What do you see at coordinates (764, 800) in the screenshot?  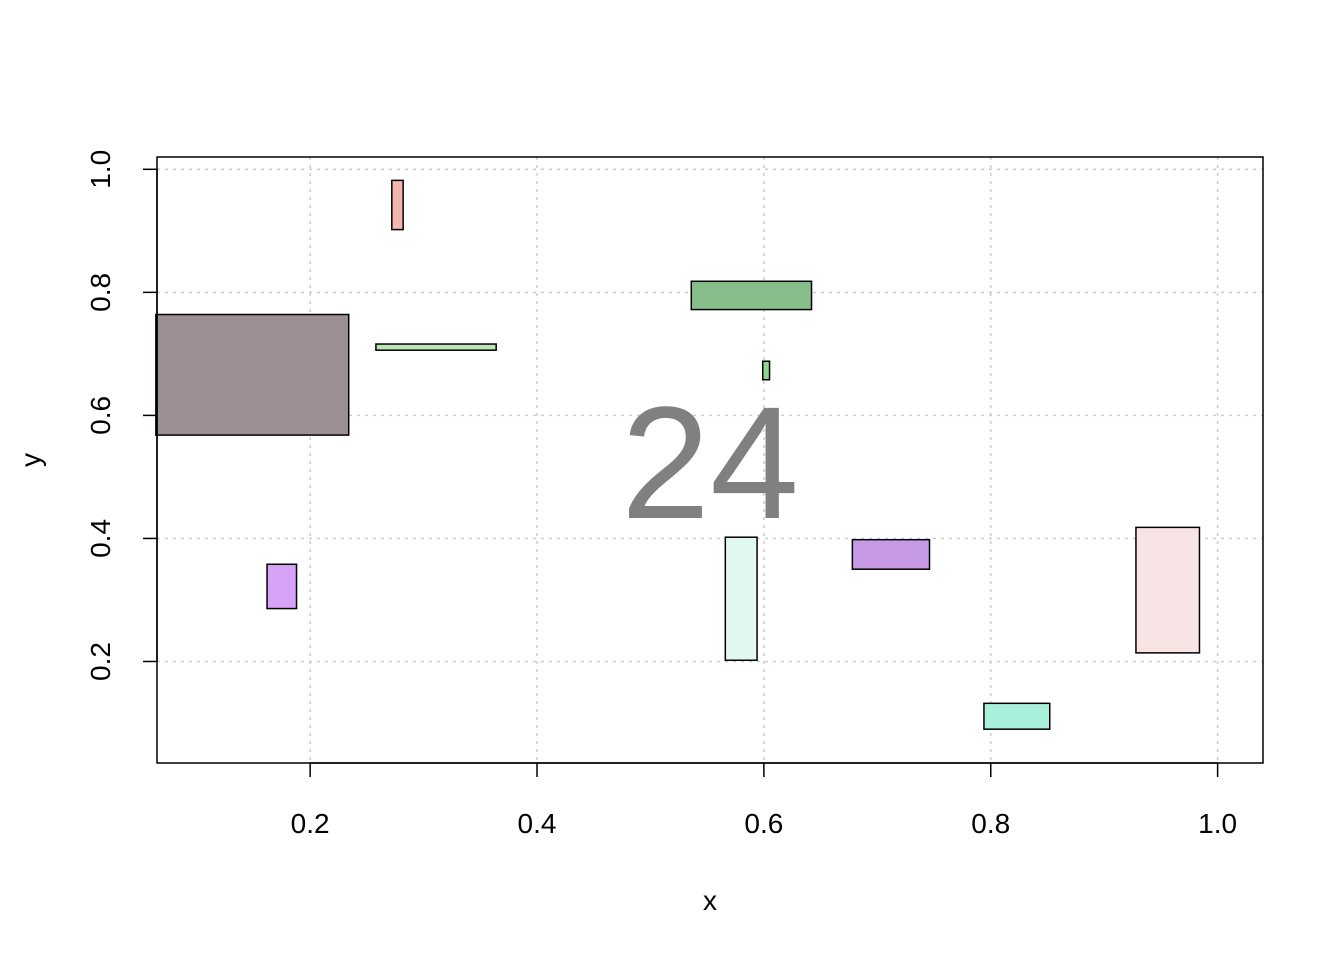 I see `x-axis: 0.2 0.4 0.6 0.8 1.0` at bounding box center [764, 800].